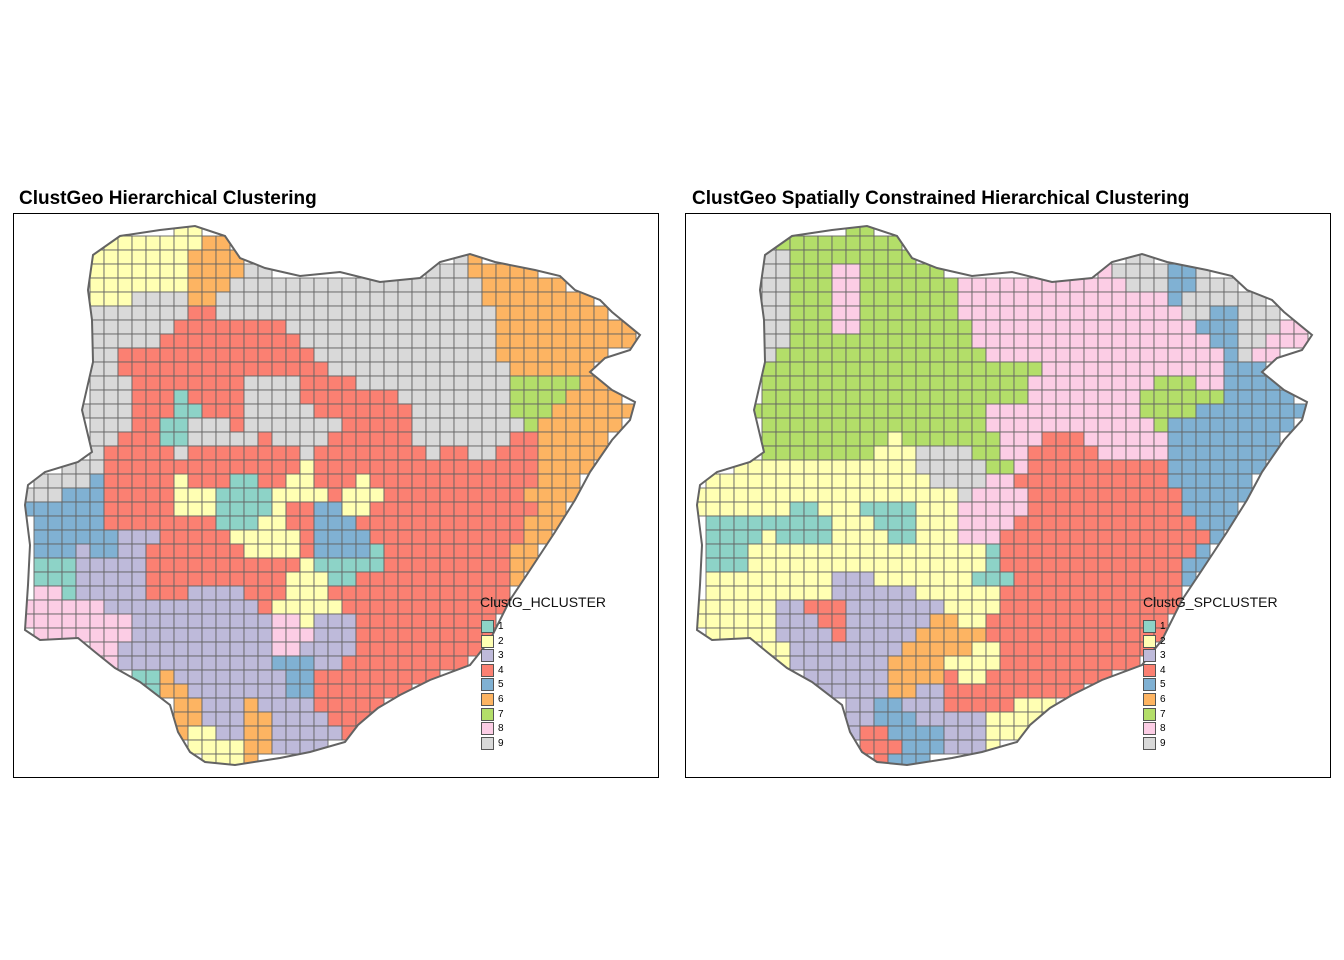 The width and height of the screenshot is (1344, 960). Describe the element at coordinates (168, 198) in the screenshot. I see `map-title: ClustGeo Hierarchical Clustering` at that location.